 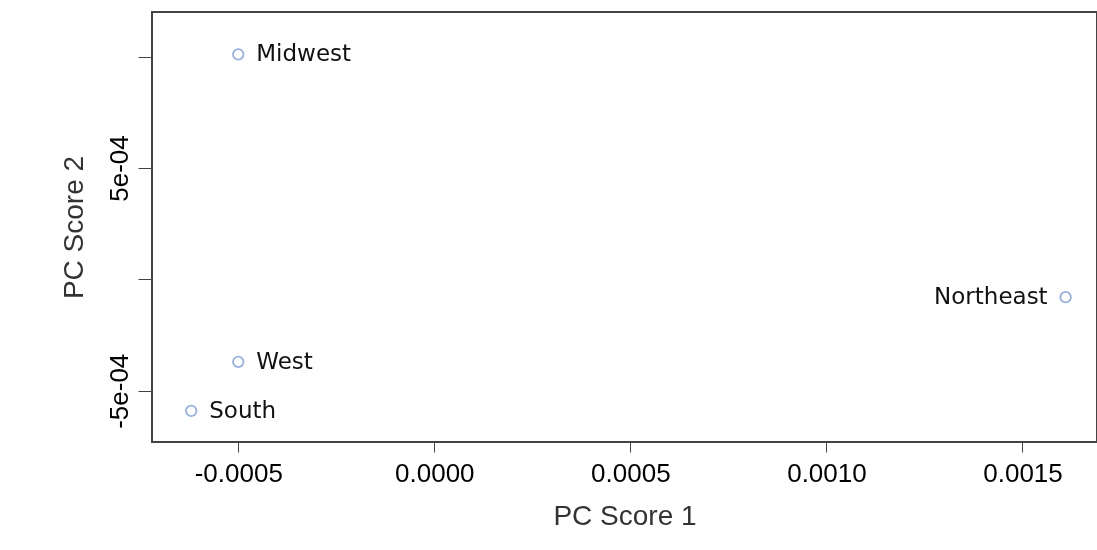 I want to click on y-tick-label: -5e-04, so click(x=118, y=391).